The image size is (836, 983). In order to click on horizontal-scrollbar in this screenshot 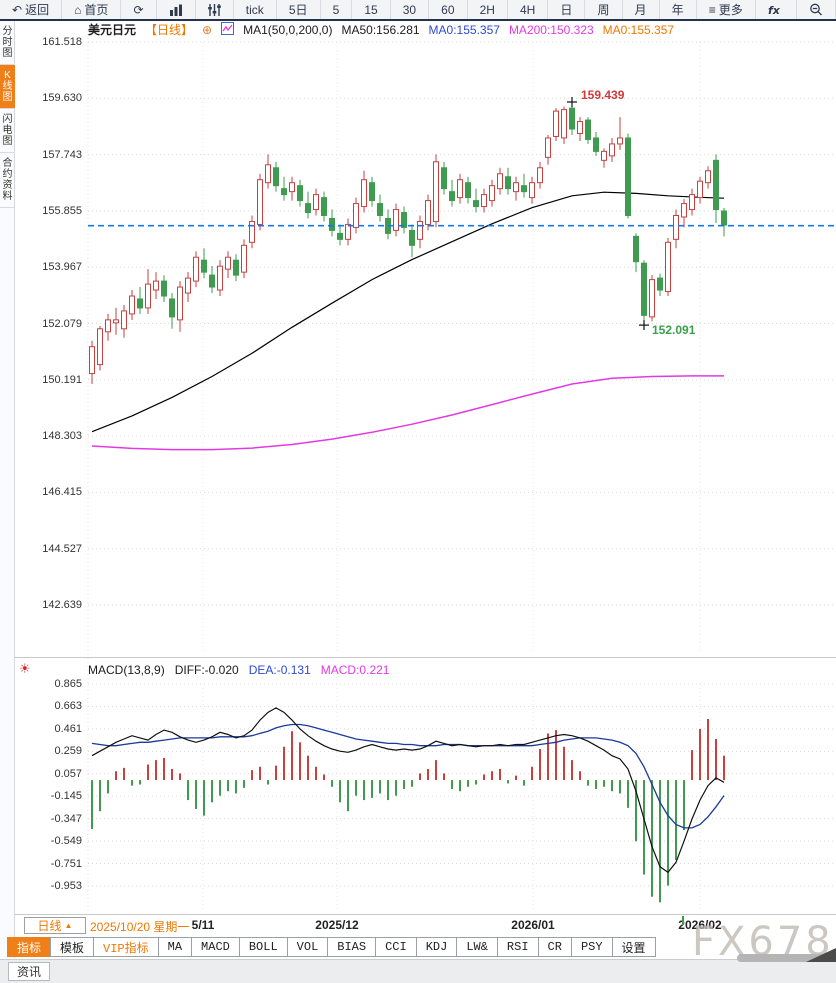, I will do `click(786, 958)`.